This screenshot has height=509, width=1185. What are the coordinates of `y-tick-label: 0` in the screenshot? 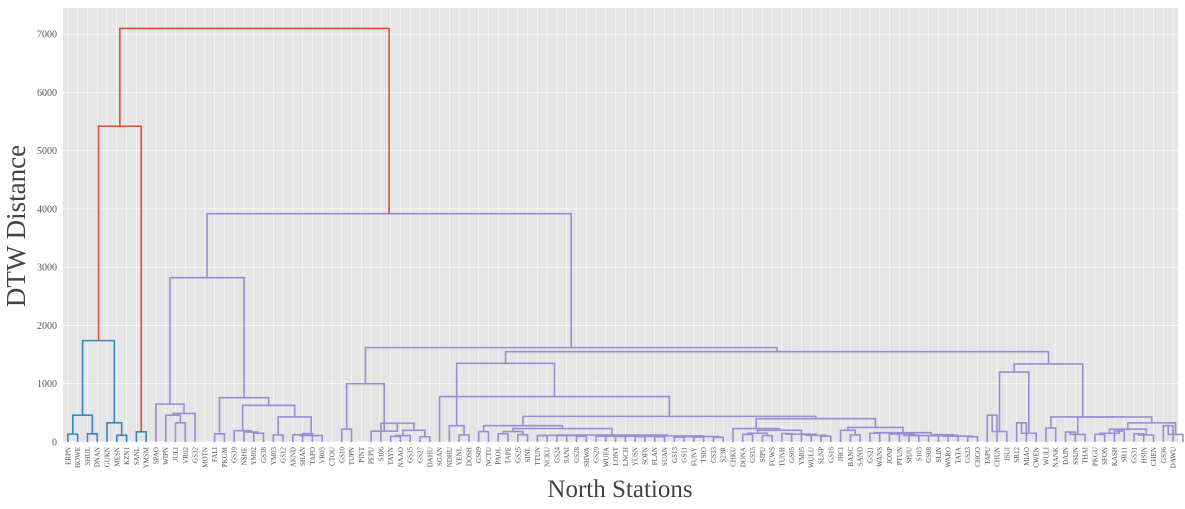 It's located at (54, 443).